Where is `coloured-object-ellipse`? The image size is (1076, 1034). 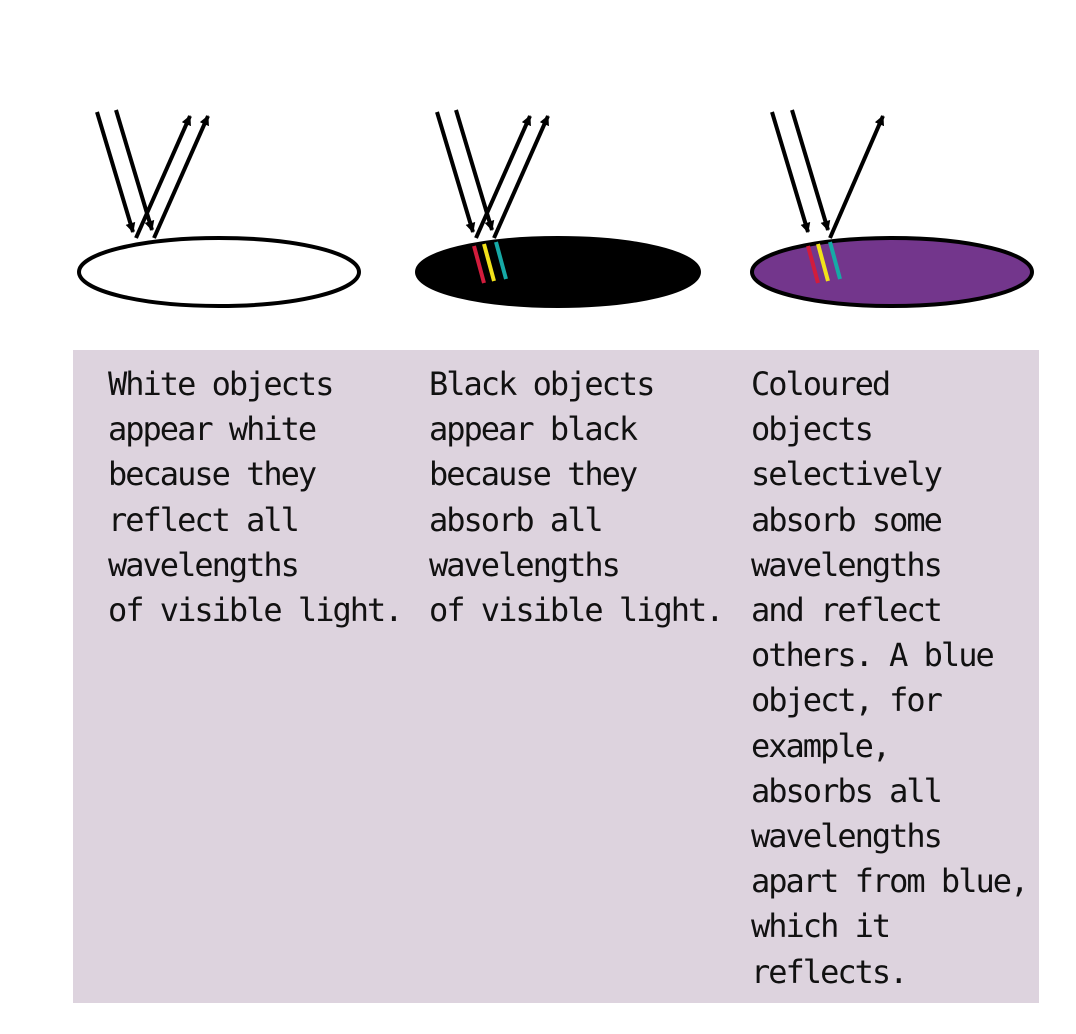 coloured-object-ellipse is located at coordinates (892, 272).